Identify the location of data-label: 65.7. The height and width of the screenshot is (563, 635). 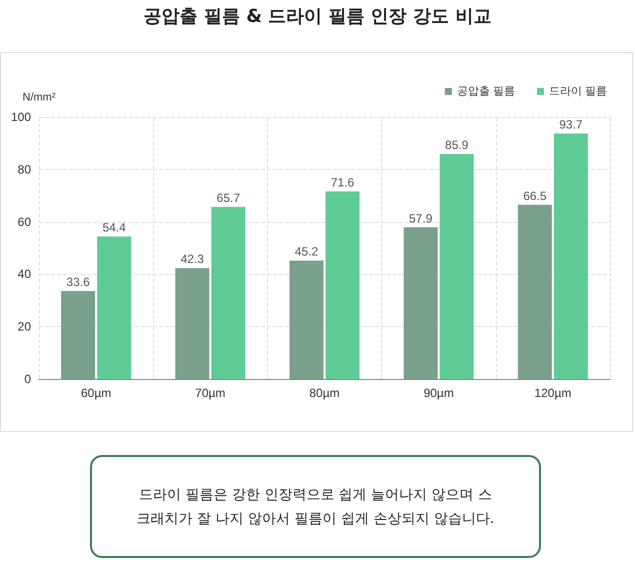
(228, 197).